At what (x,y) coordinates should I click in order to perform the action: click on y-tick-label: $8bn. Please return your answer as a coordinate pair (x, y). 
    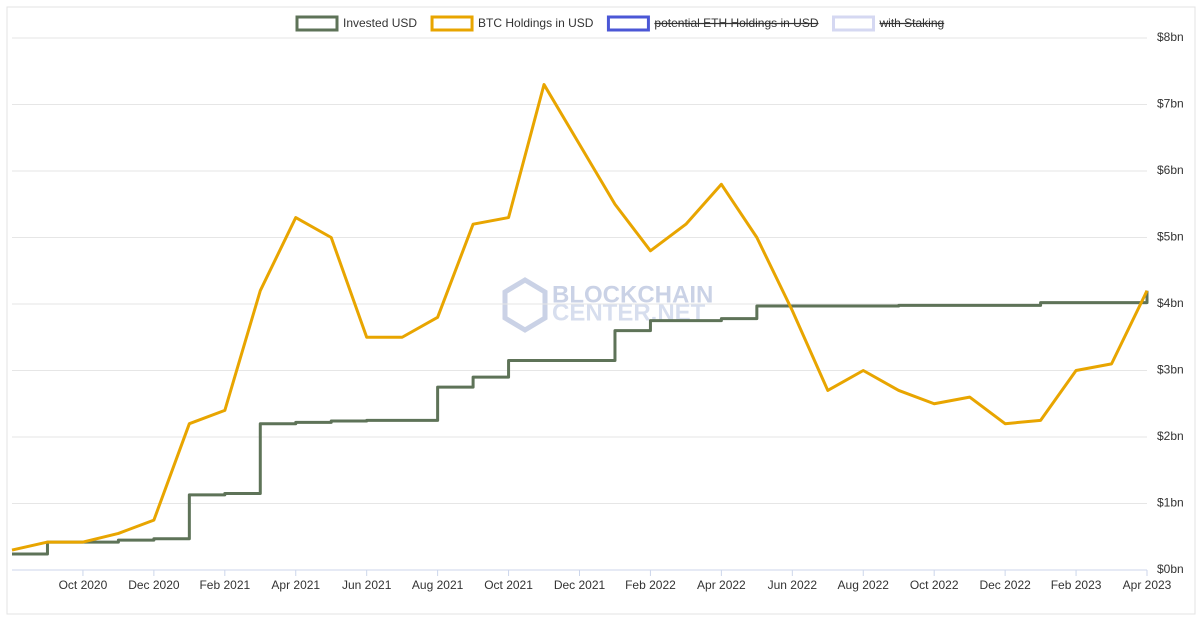
    Looking at the image, I should click on (1170, 37).